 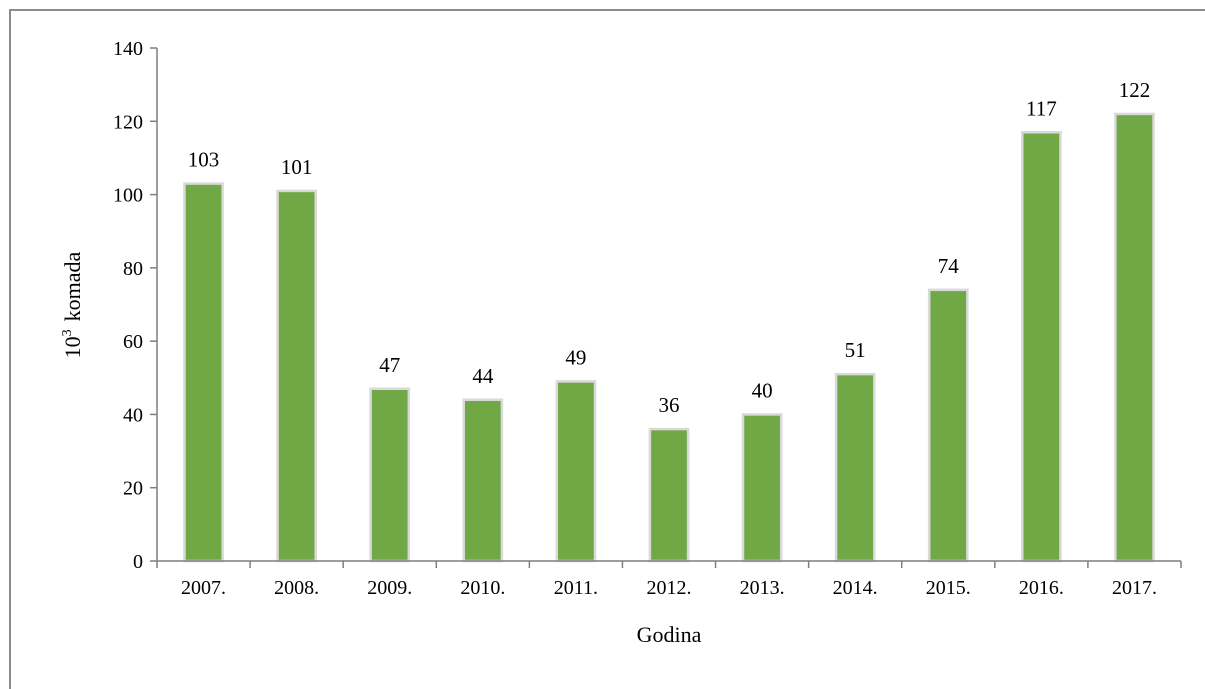 What do you see at coordinates (128, 122) in the screenshot?
I see `y-tick-label: 120` at bounding box center [128, 122].